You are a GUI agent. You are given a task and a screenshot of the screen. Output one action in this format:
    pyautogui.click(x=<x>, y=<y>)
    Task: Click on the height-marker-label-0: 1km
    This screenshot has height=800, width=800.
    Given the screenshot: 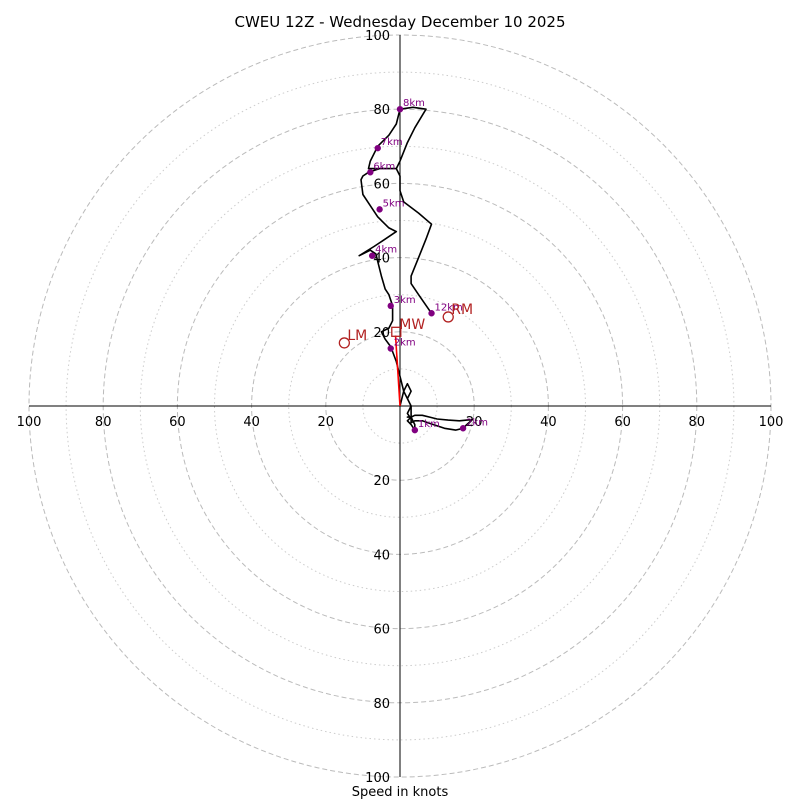 What is the action you would take?
    pyautogui.click(x=429, y=424)
    